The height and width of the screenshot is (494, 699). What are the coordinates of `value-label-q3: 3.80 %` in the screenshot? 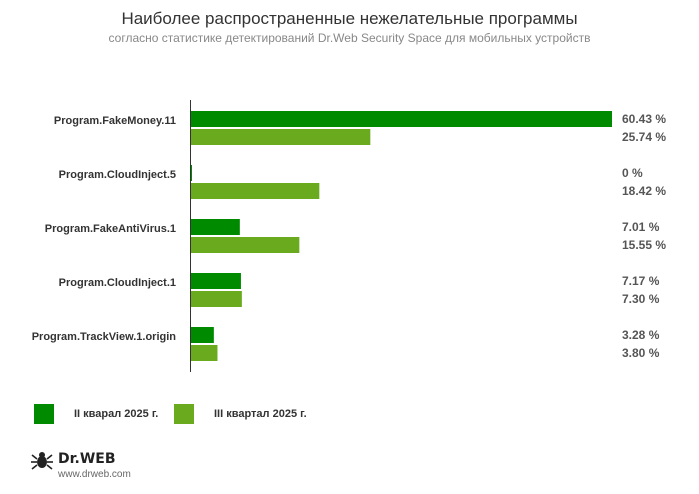 It's located at (641, 353).